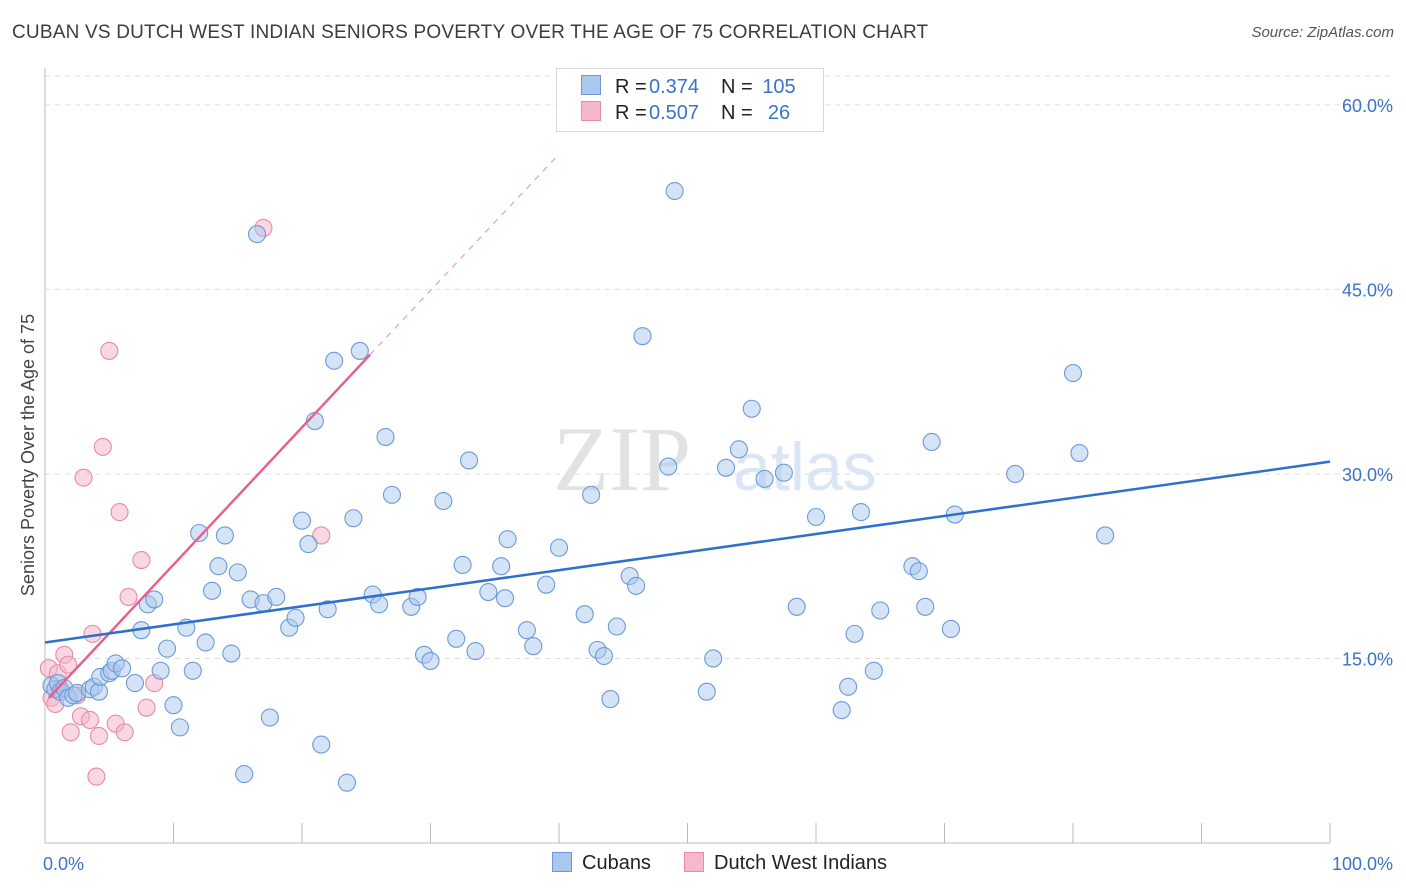  Describe the element at coordinates (63, 864) in the screenshot. I see `x-tick-label: 0.0%` at that location.